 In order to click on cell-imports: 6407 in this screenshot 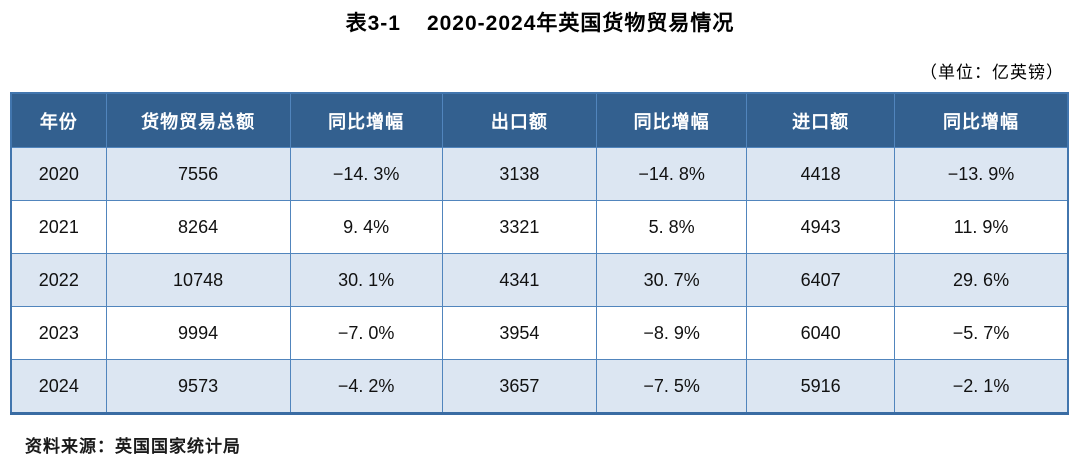, I will do `click(821, 280)`.